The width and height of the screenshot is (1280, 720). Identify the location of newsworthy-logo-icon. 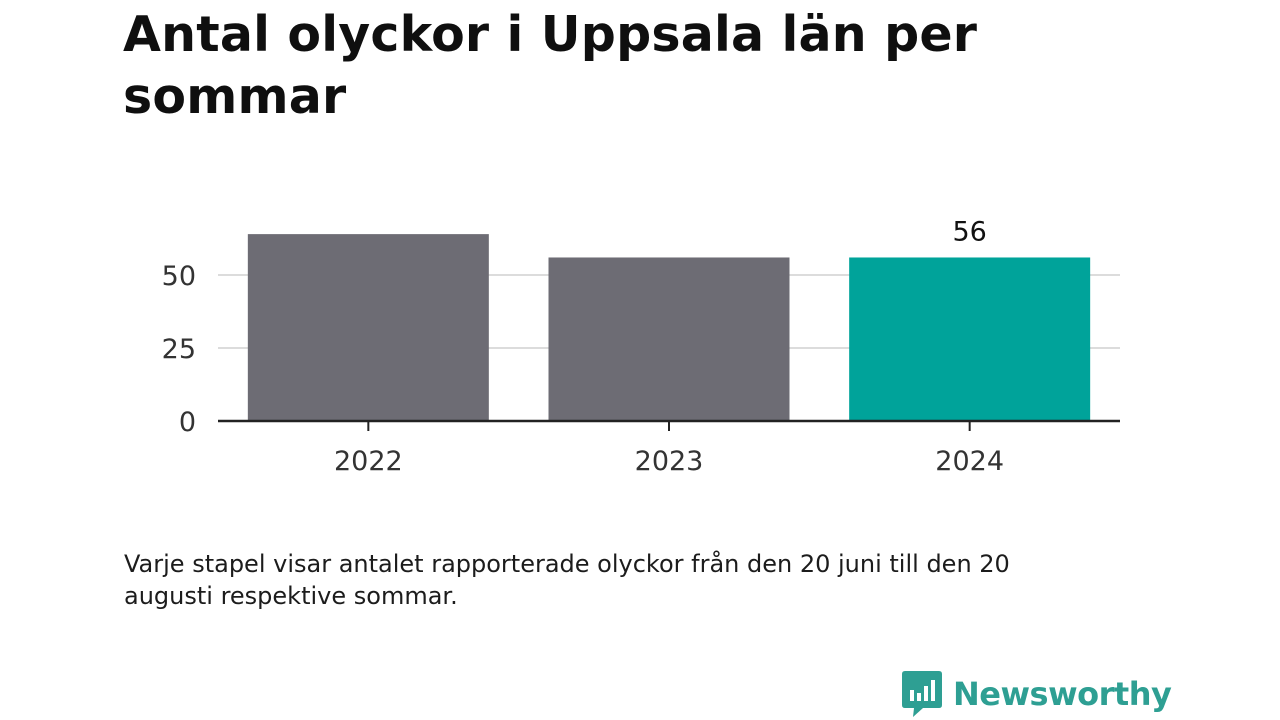
(922, 694).